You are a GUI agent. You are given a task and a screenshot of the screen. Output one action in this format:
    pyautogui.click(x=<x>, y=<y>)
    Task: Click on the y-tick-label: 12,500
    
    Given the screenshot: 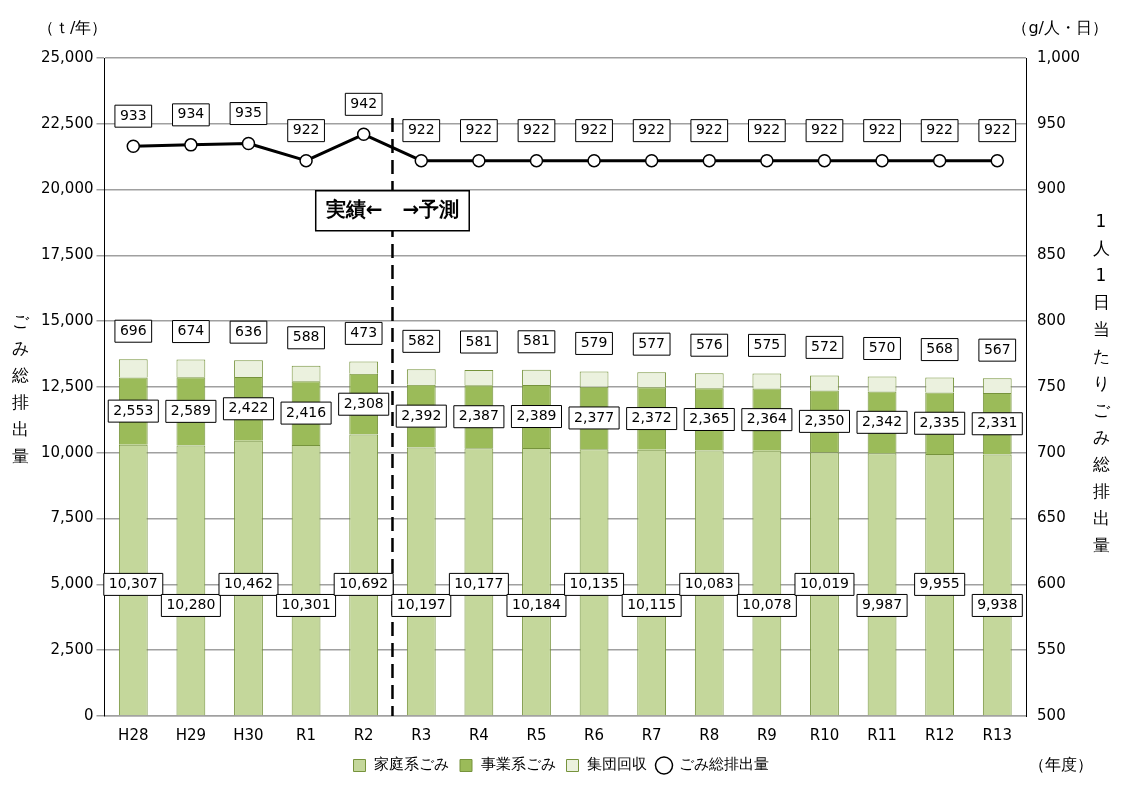 What is the action you would take?
    pyautogui.click(x=67, y=385)
    